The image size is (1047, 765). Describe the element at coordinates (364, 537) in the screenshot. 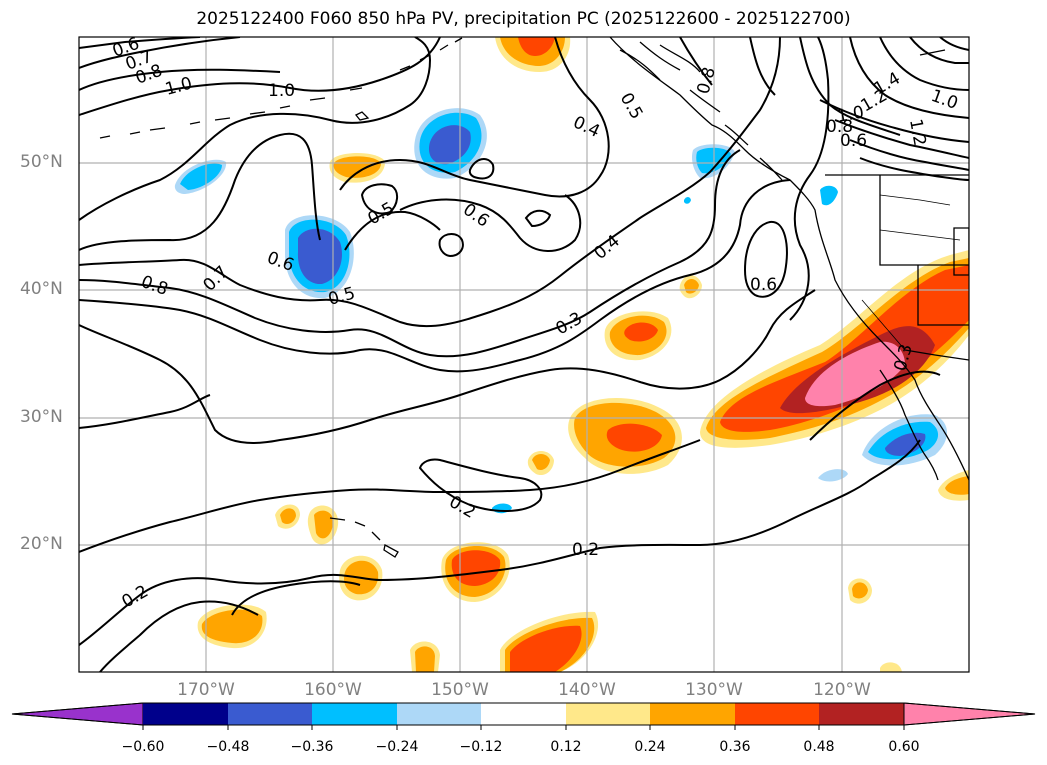

I see `coastline-hawaii` at that location.